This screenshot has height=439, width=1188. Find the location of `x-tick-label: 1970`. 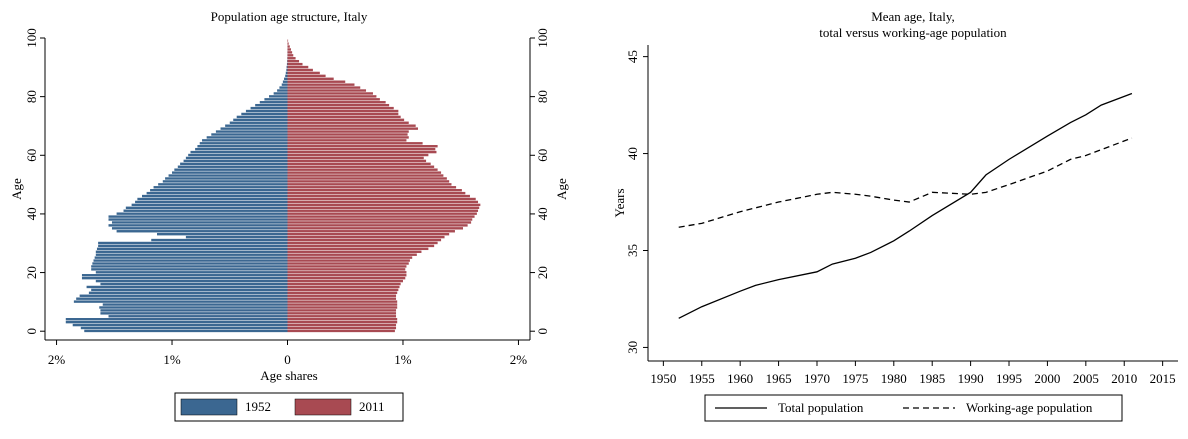

x-tick-label: 1970 is located at coordinates (817, 378).